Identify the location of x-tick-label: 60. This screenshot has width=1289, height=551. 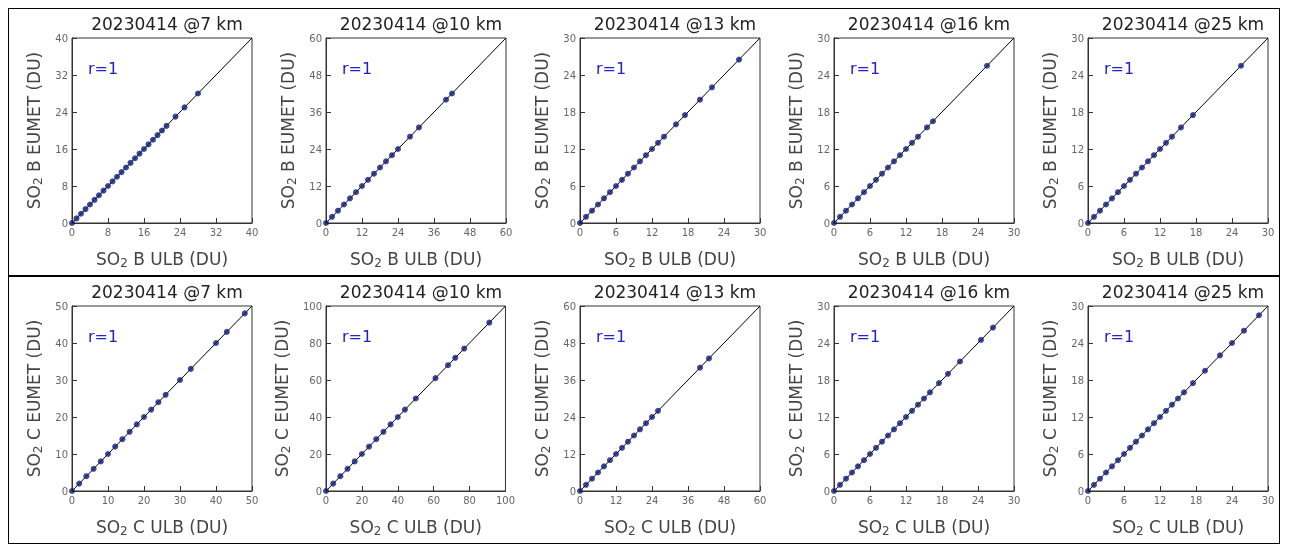
(760, 500).